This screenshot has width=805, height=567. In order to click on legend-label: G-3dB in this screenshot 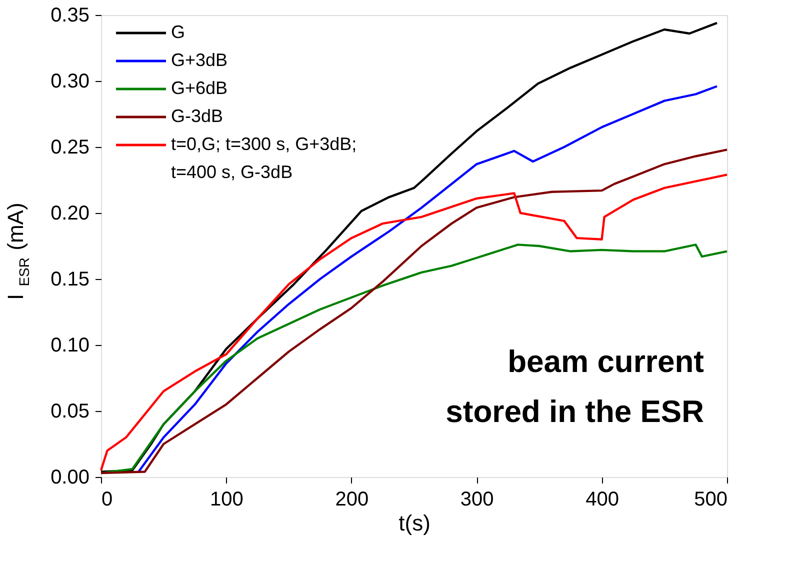, I will do `click(197, 116)`.